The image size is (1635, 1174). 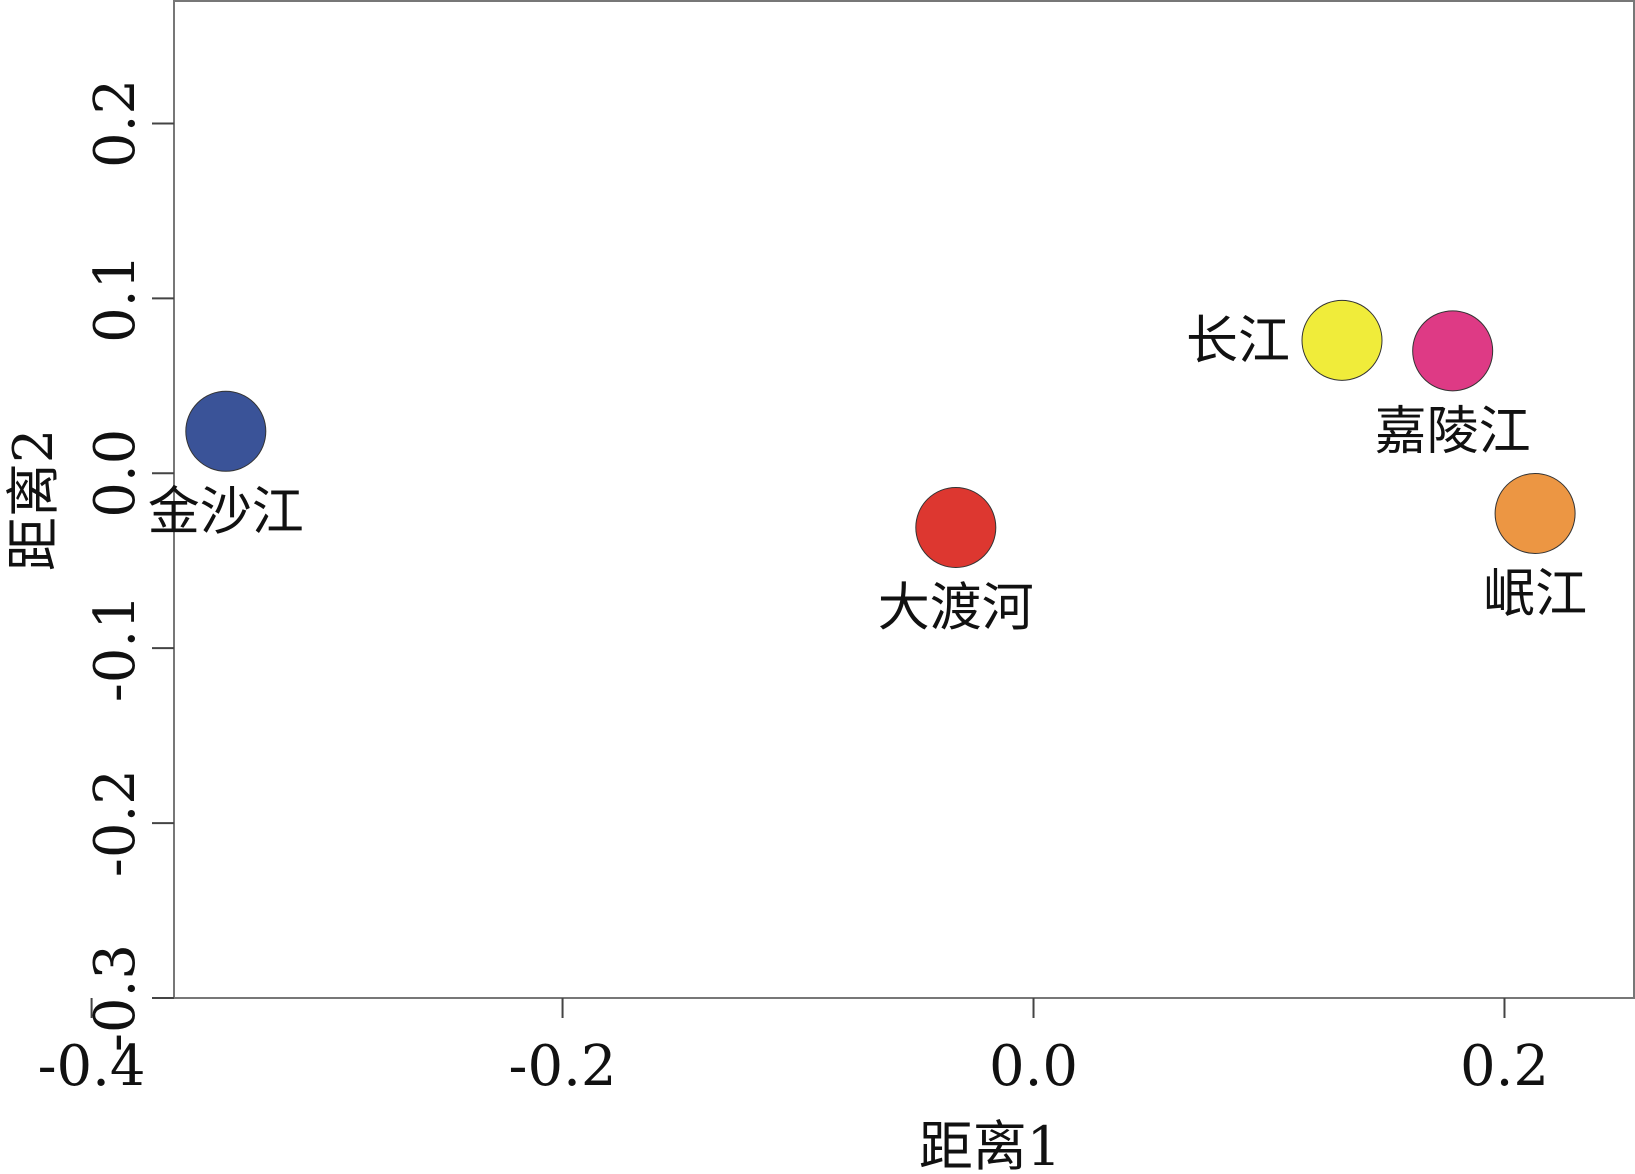 What do you see at coordinates (226, 512) in the screenshot?
I see `data-point-label: 金沙江` at bounding box center [226, 512].